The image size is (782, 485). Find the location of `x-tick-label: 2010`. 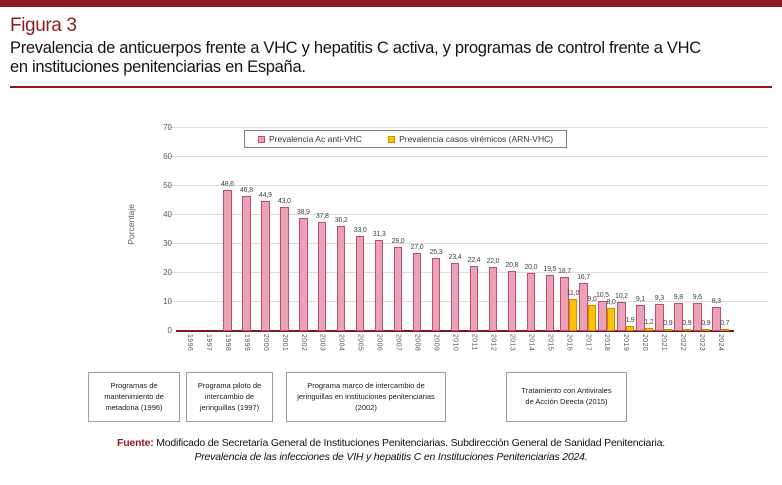

x-tick-label: 2010 is located at coordinates (455, 343).